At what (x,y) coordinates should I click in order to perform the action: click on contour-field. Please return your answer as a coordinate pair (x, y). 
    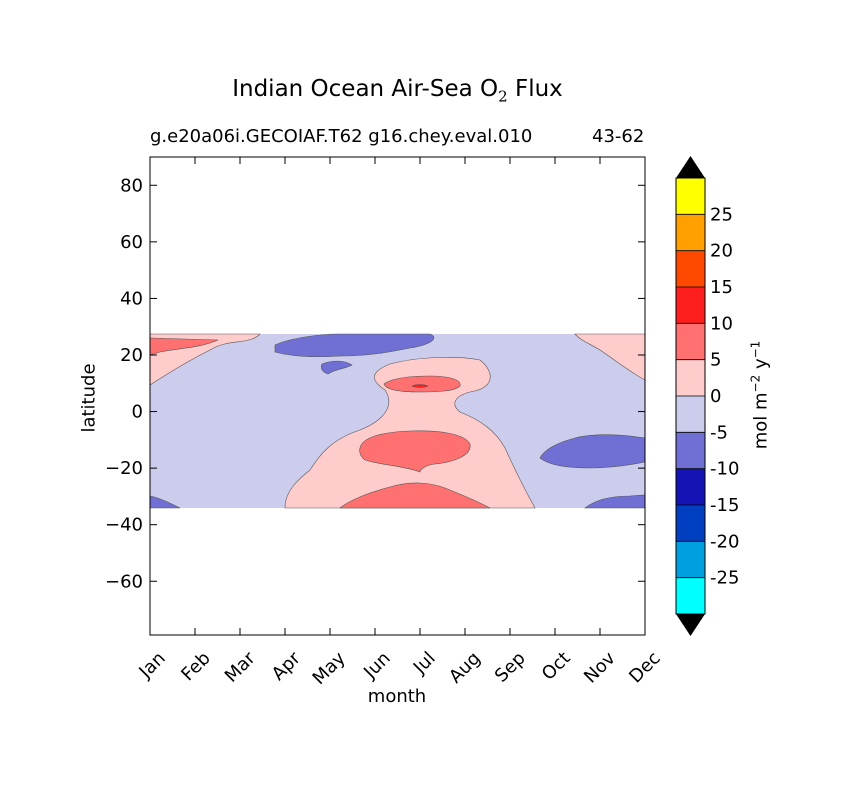
    Looking at the image, I should click on (397, 421).